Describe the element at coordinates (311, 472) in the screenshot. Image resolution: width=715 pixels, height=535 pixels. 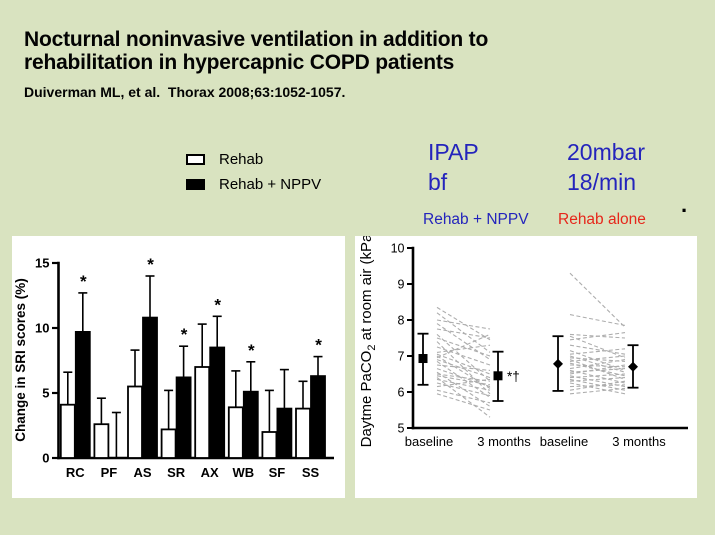
I see `x-category-label: SS` at that location.